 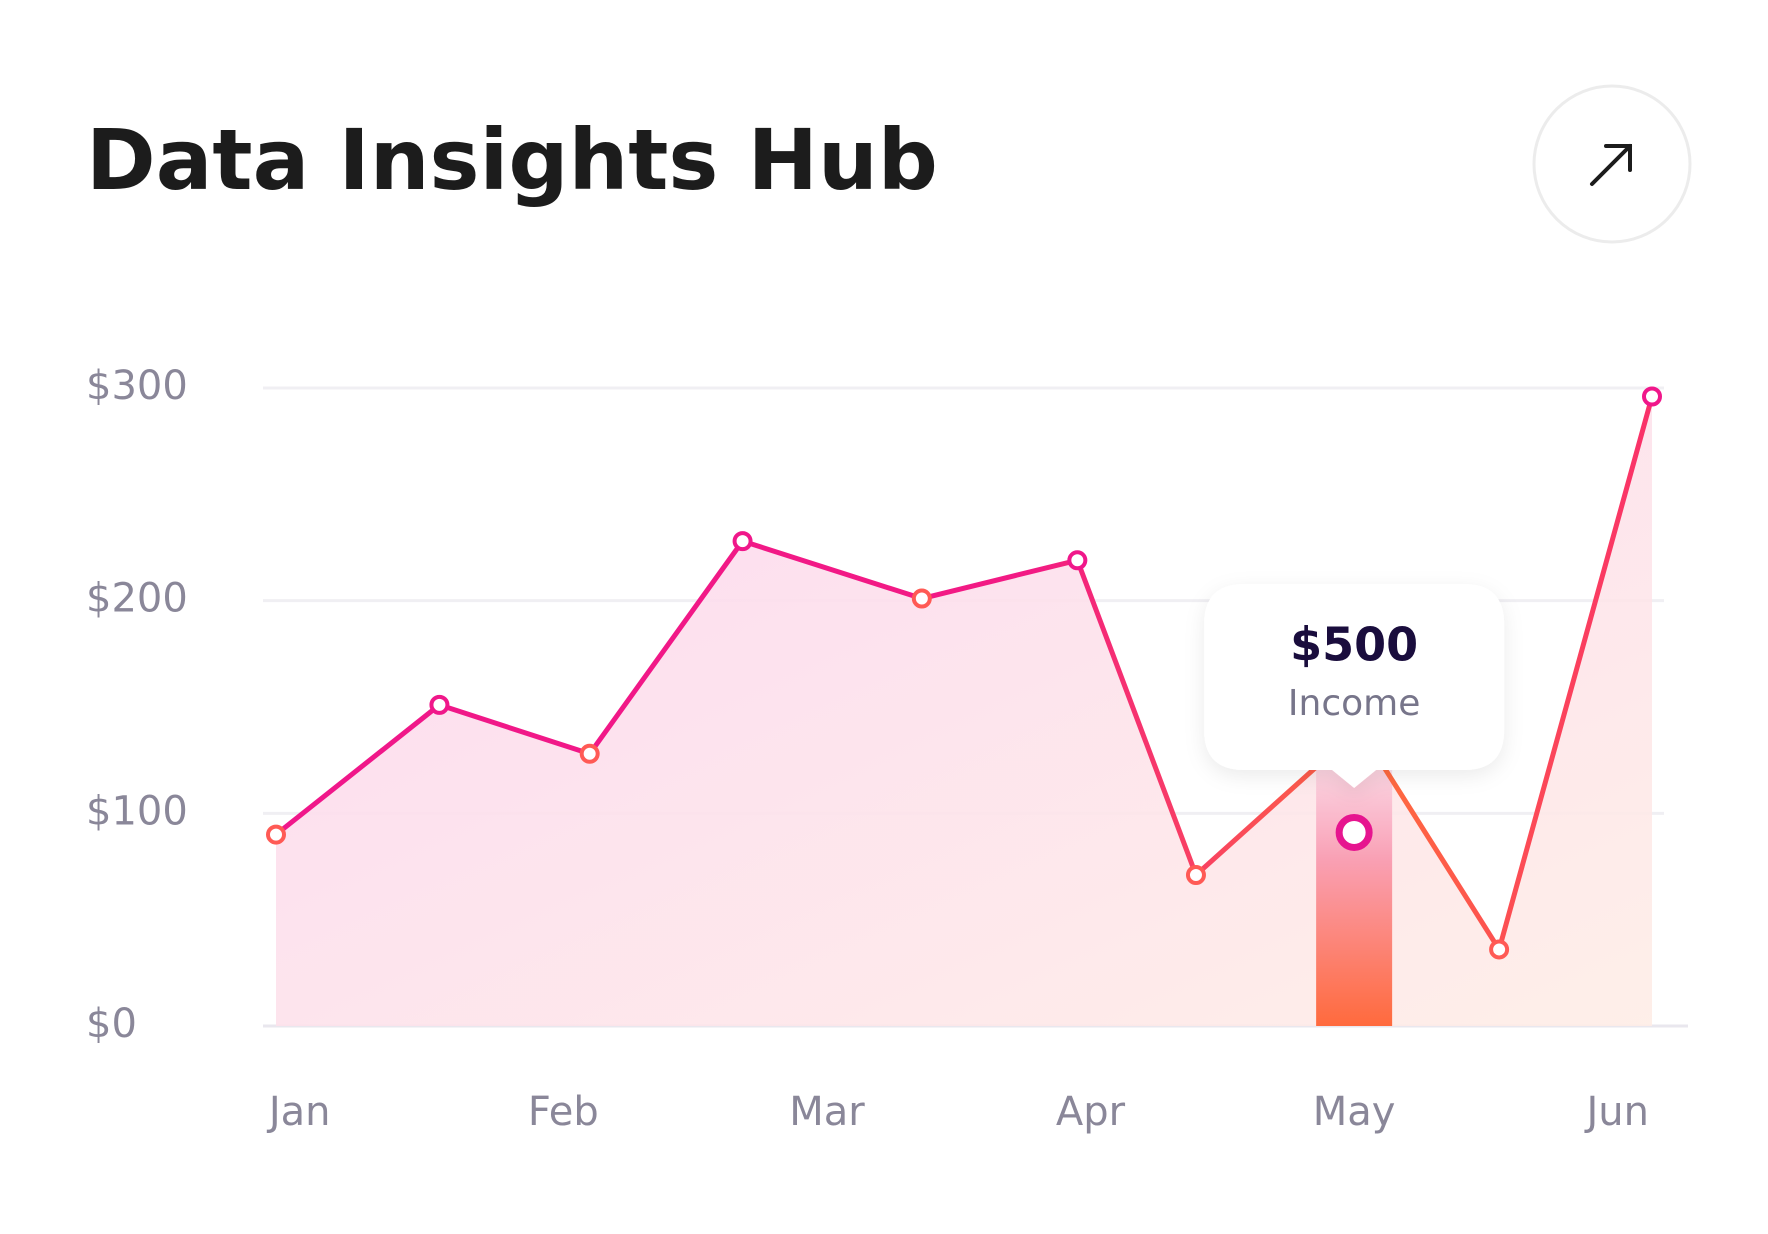 What do you see at coordinates (1354, 1112) in the screenshot?
I see `x-tick-label: May` at bounding box center [1354, 1112].